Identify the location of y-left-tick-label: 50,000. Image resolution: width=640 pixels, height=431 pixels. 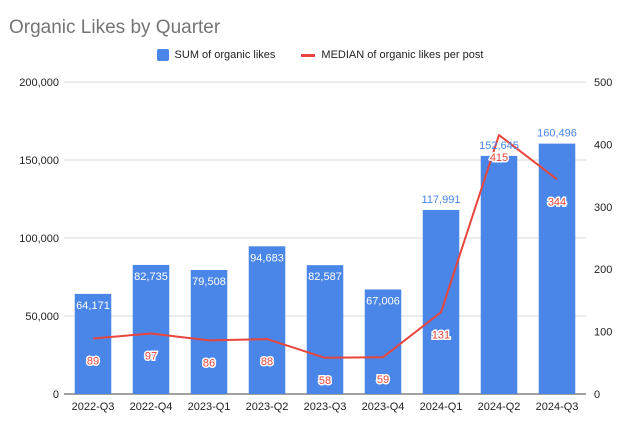
(42, 317).